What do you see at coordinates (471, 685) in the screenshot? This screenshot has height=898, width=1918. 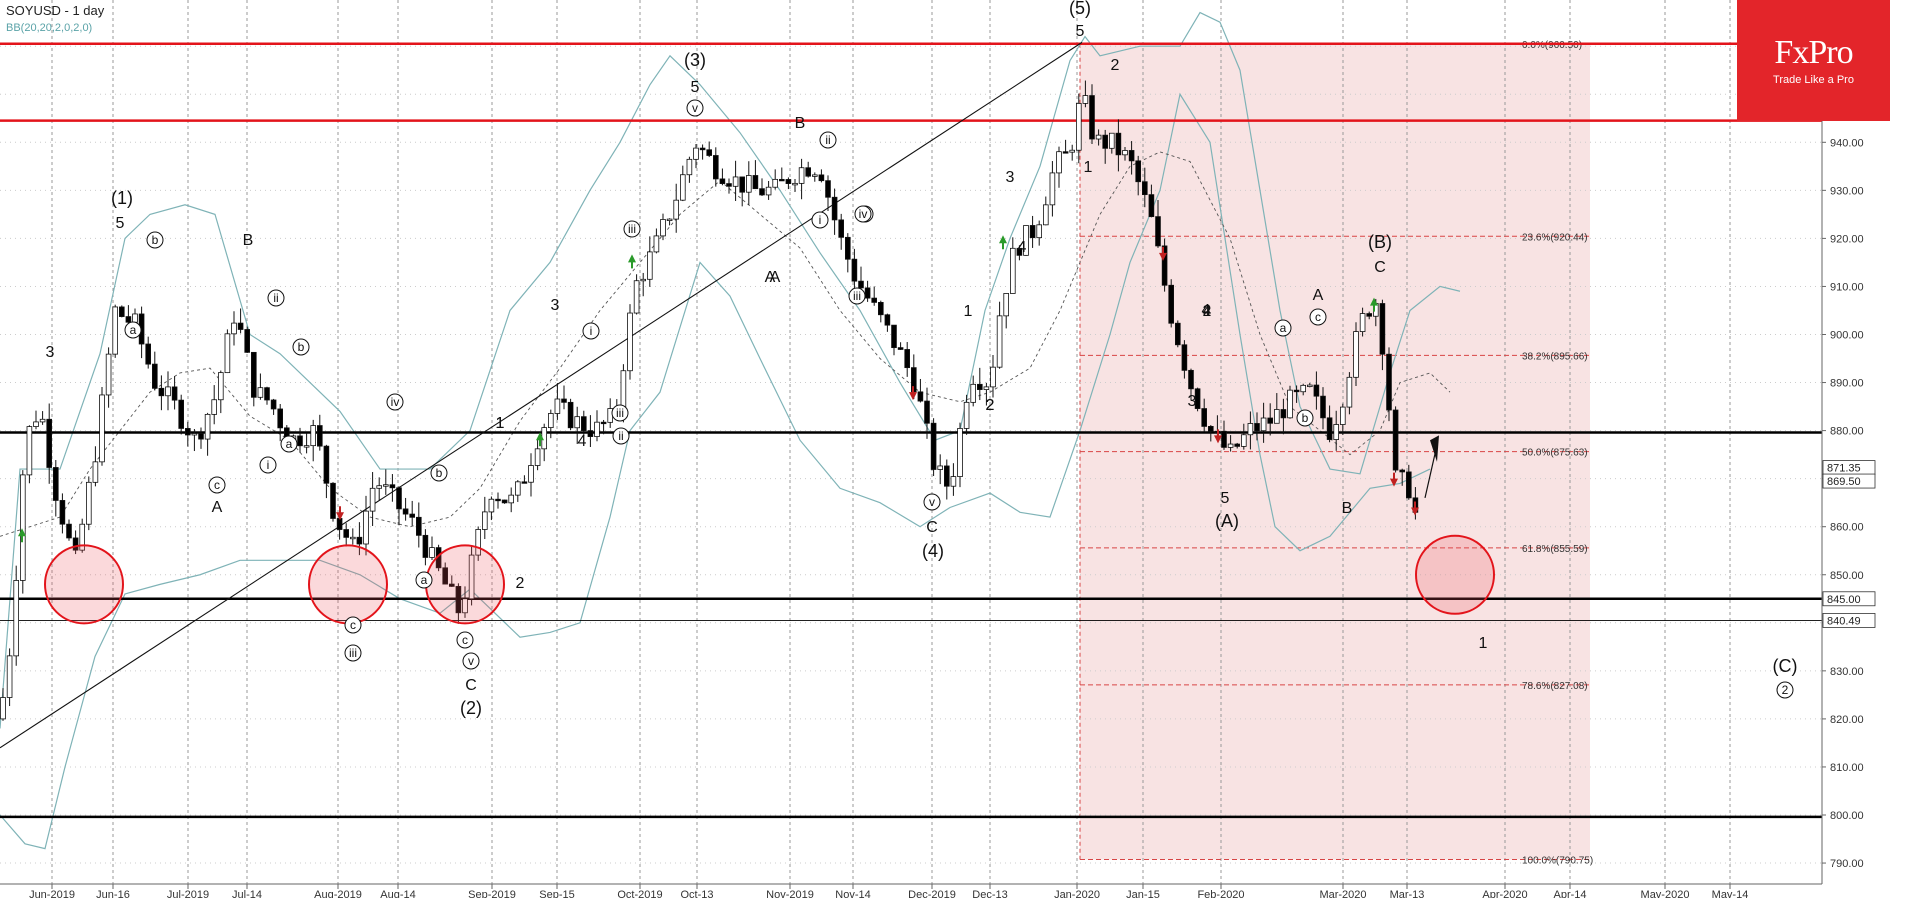 I see `wave-label-32: C` at bounding box center [471, 685].